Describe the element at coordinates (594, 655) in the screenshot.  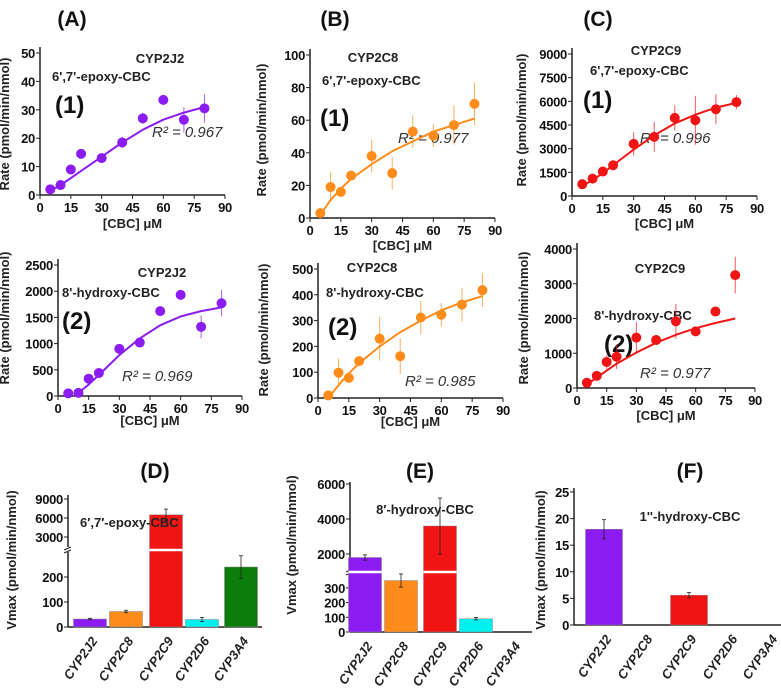
I see `category-label: CYP2J2` at that location.